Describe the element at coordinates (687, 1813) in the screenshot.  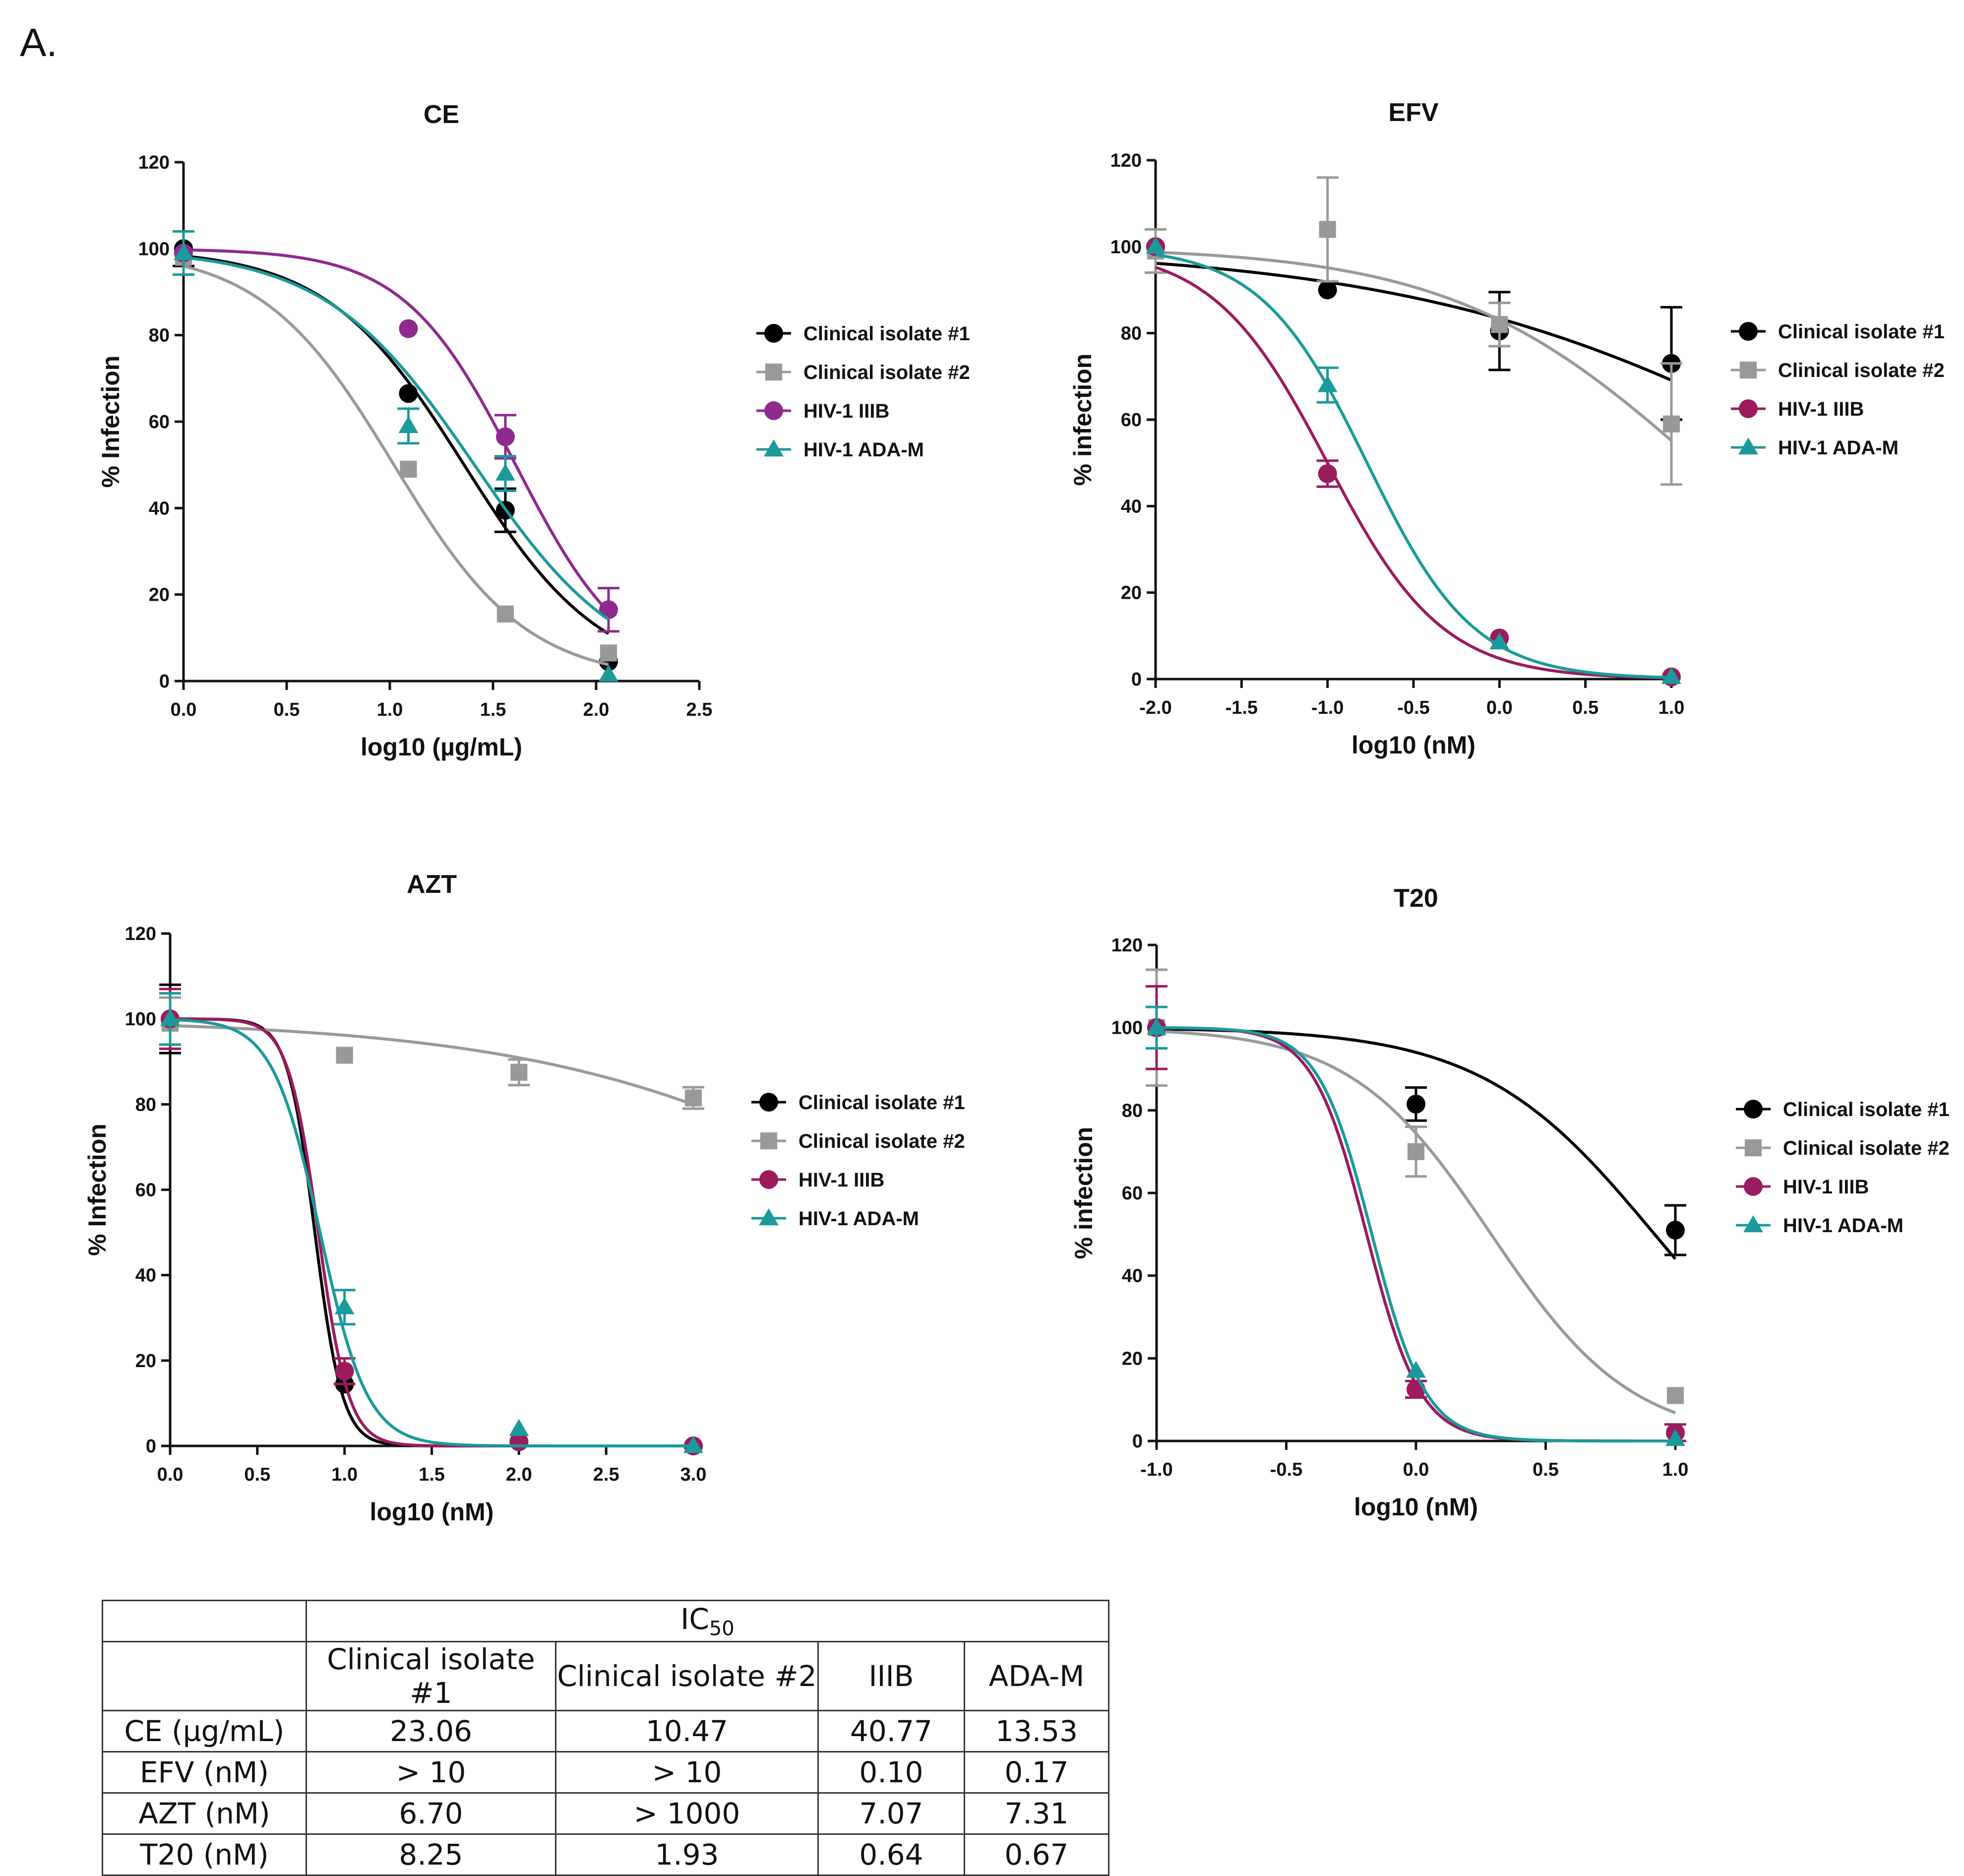
I see `table-cell: > 1000` at that location.